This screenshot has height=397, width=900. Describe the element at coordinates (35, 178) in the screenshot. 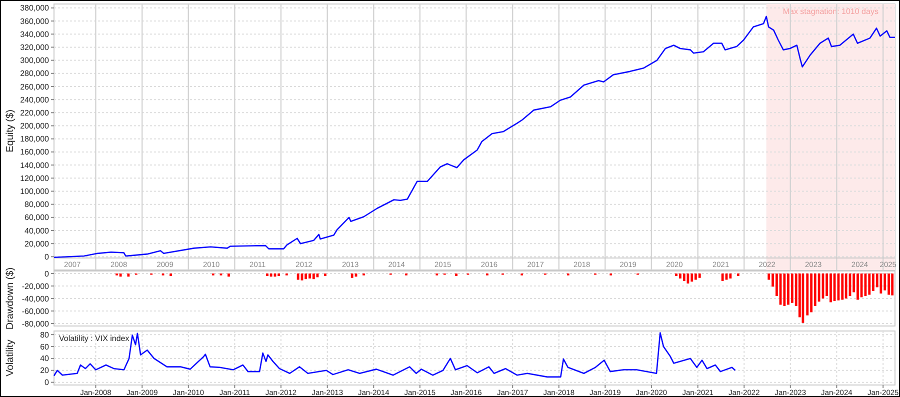

I see `y-tick-label: 120,000` at that location.